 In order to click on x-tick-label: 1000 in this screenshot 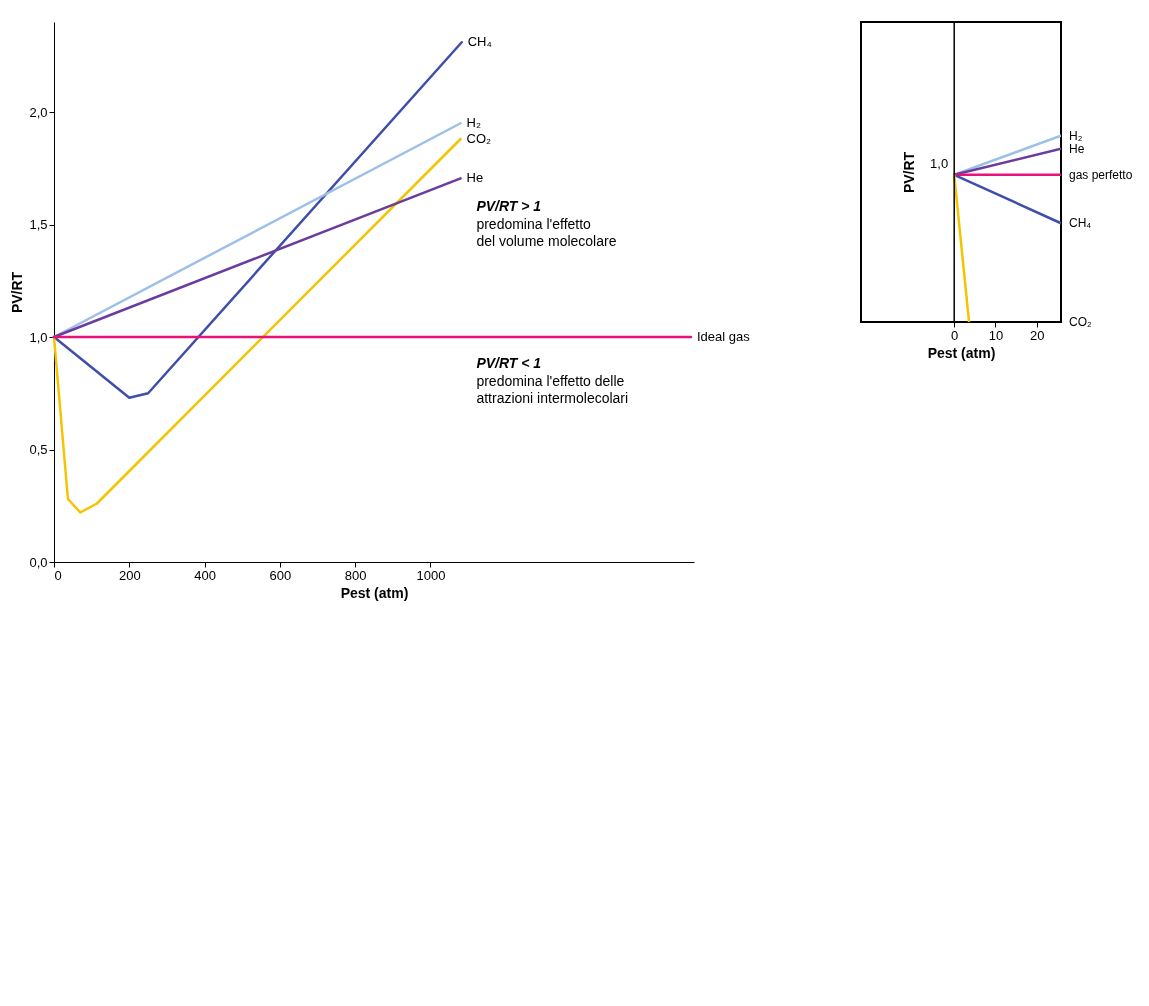, I will do `click(431, 575)`.